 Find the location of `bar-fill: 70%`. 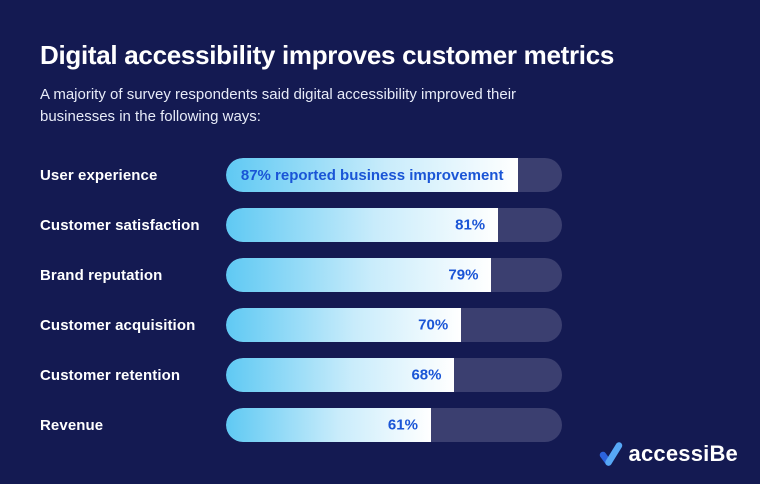

bar-fill: 70% is located at coordinates (344, 325).